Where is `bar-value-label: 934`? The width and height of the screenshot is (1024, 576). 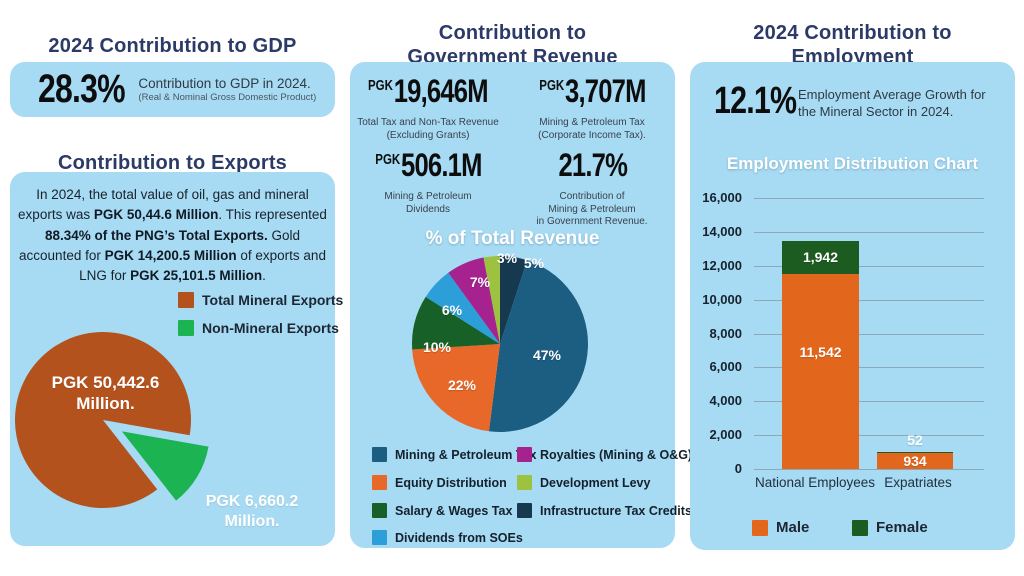 bar-value-label: 934 is located at coordinates (915, 461).